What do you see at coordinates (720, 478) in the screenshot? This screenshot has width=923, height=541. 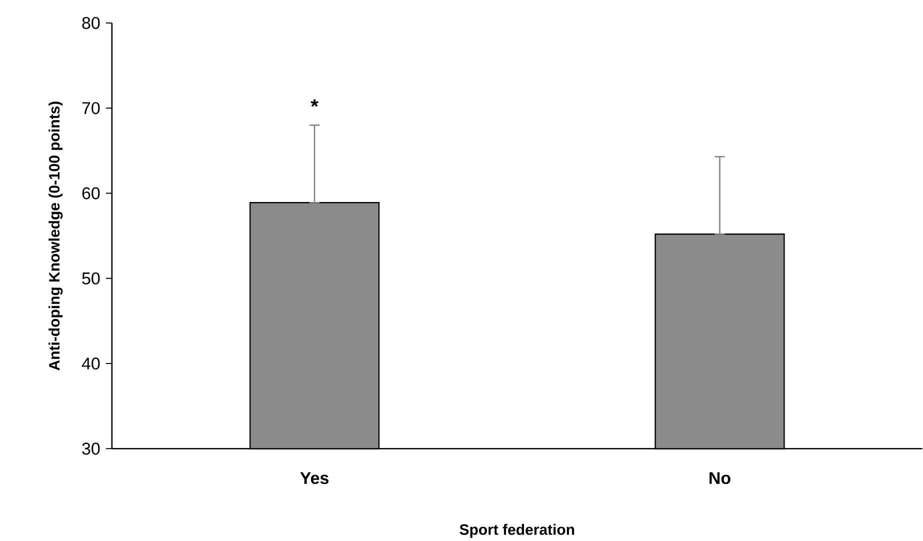 I see `x-tick-label: No` at bounding box center [720, 478].